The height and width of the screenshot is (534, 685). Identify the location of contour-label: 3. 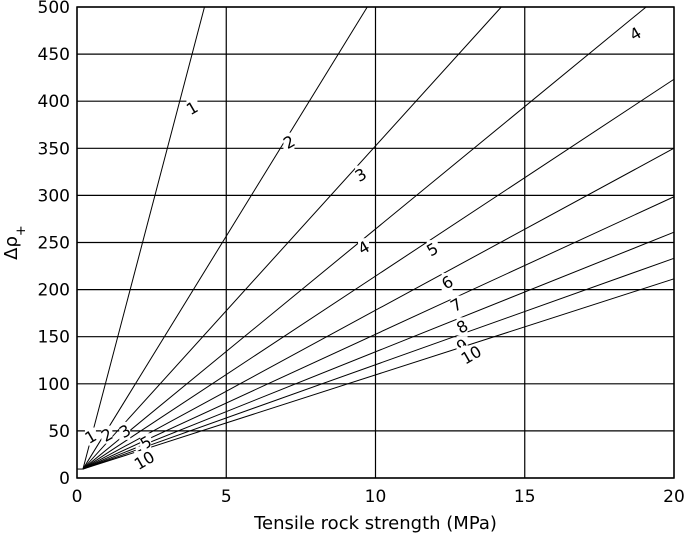
(361, 175).